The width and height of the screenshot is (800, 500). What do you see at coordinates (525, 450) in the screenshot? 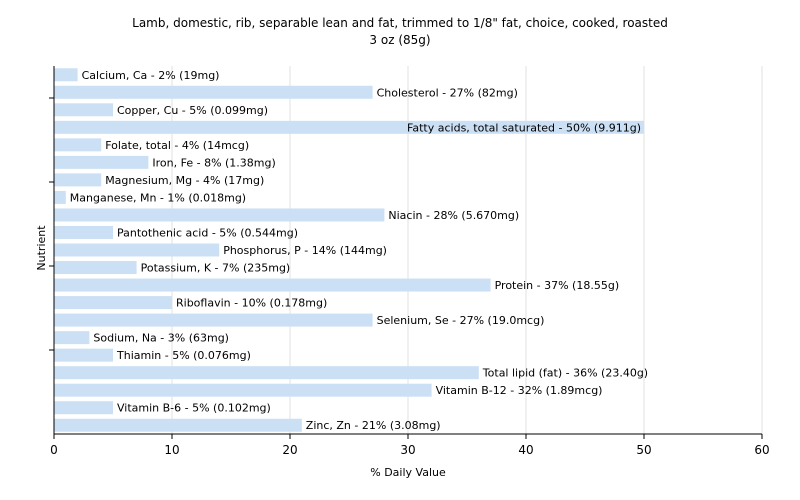
I see `x-tick-label: 40` at bounding box center [525, 450].